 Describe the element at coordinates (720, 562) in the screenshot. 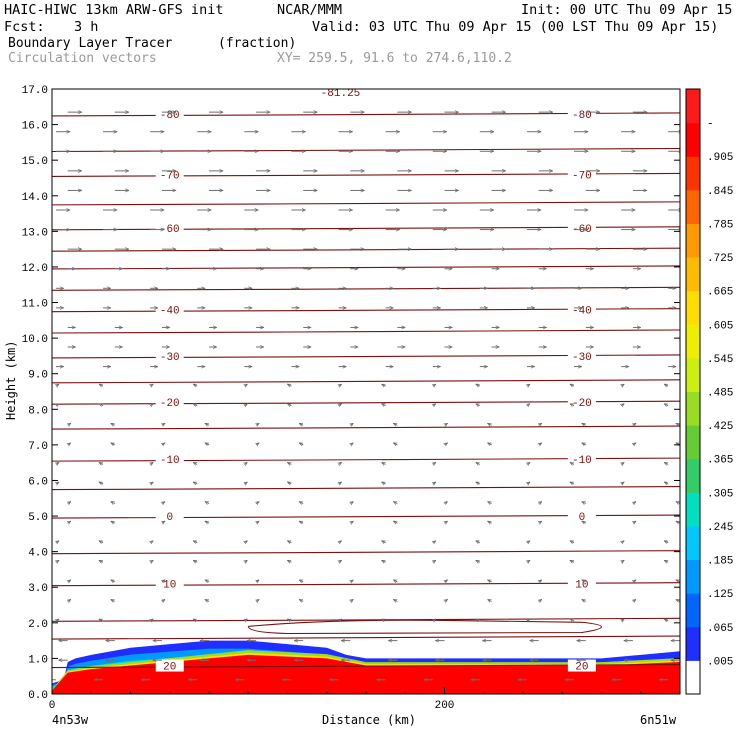

I see `colorbar-label: .185` at that location.